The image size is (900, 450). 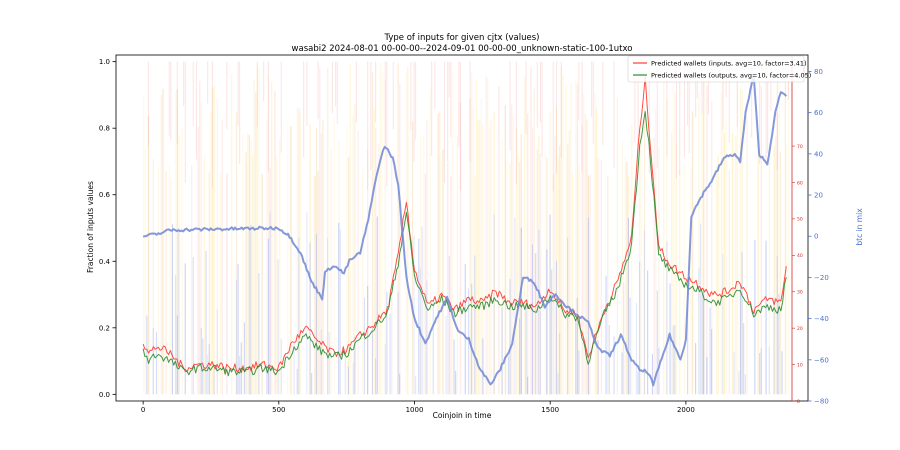 I want to click on legend-box, so click(x=716, y=69).